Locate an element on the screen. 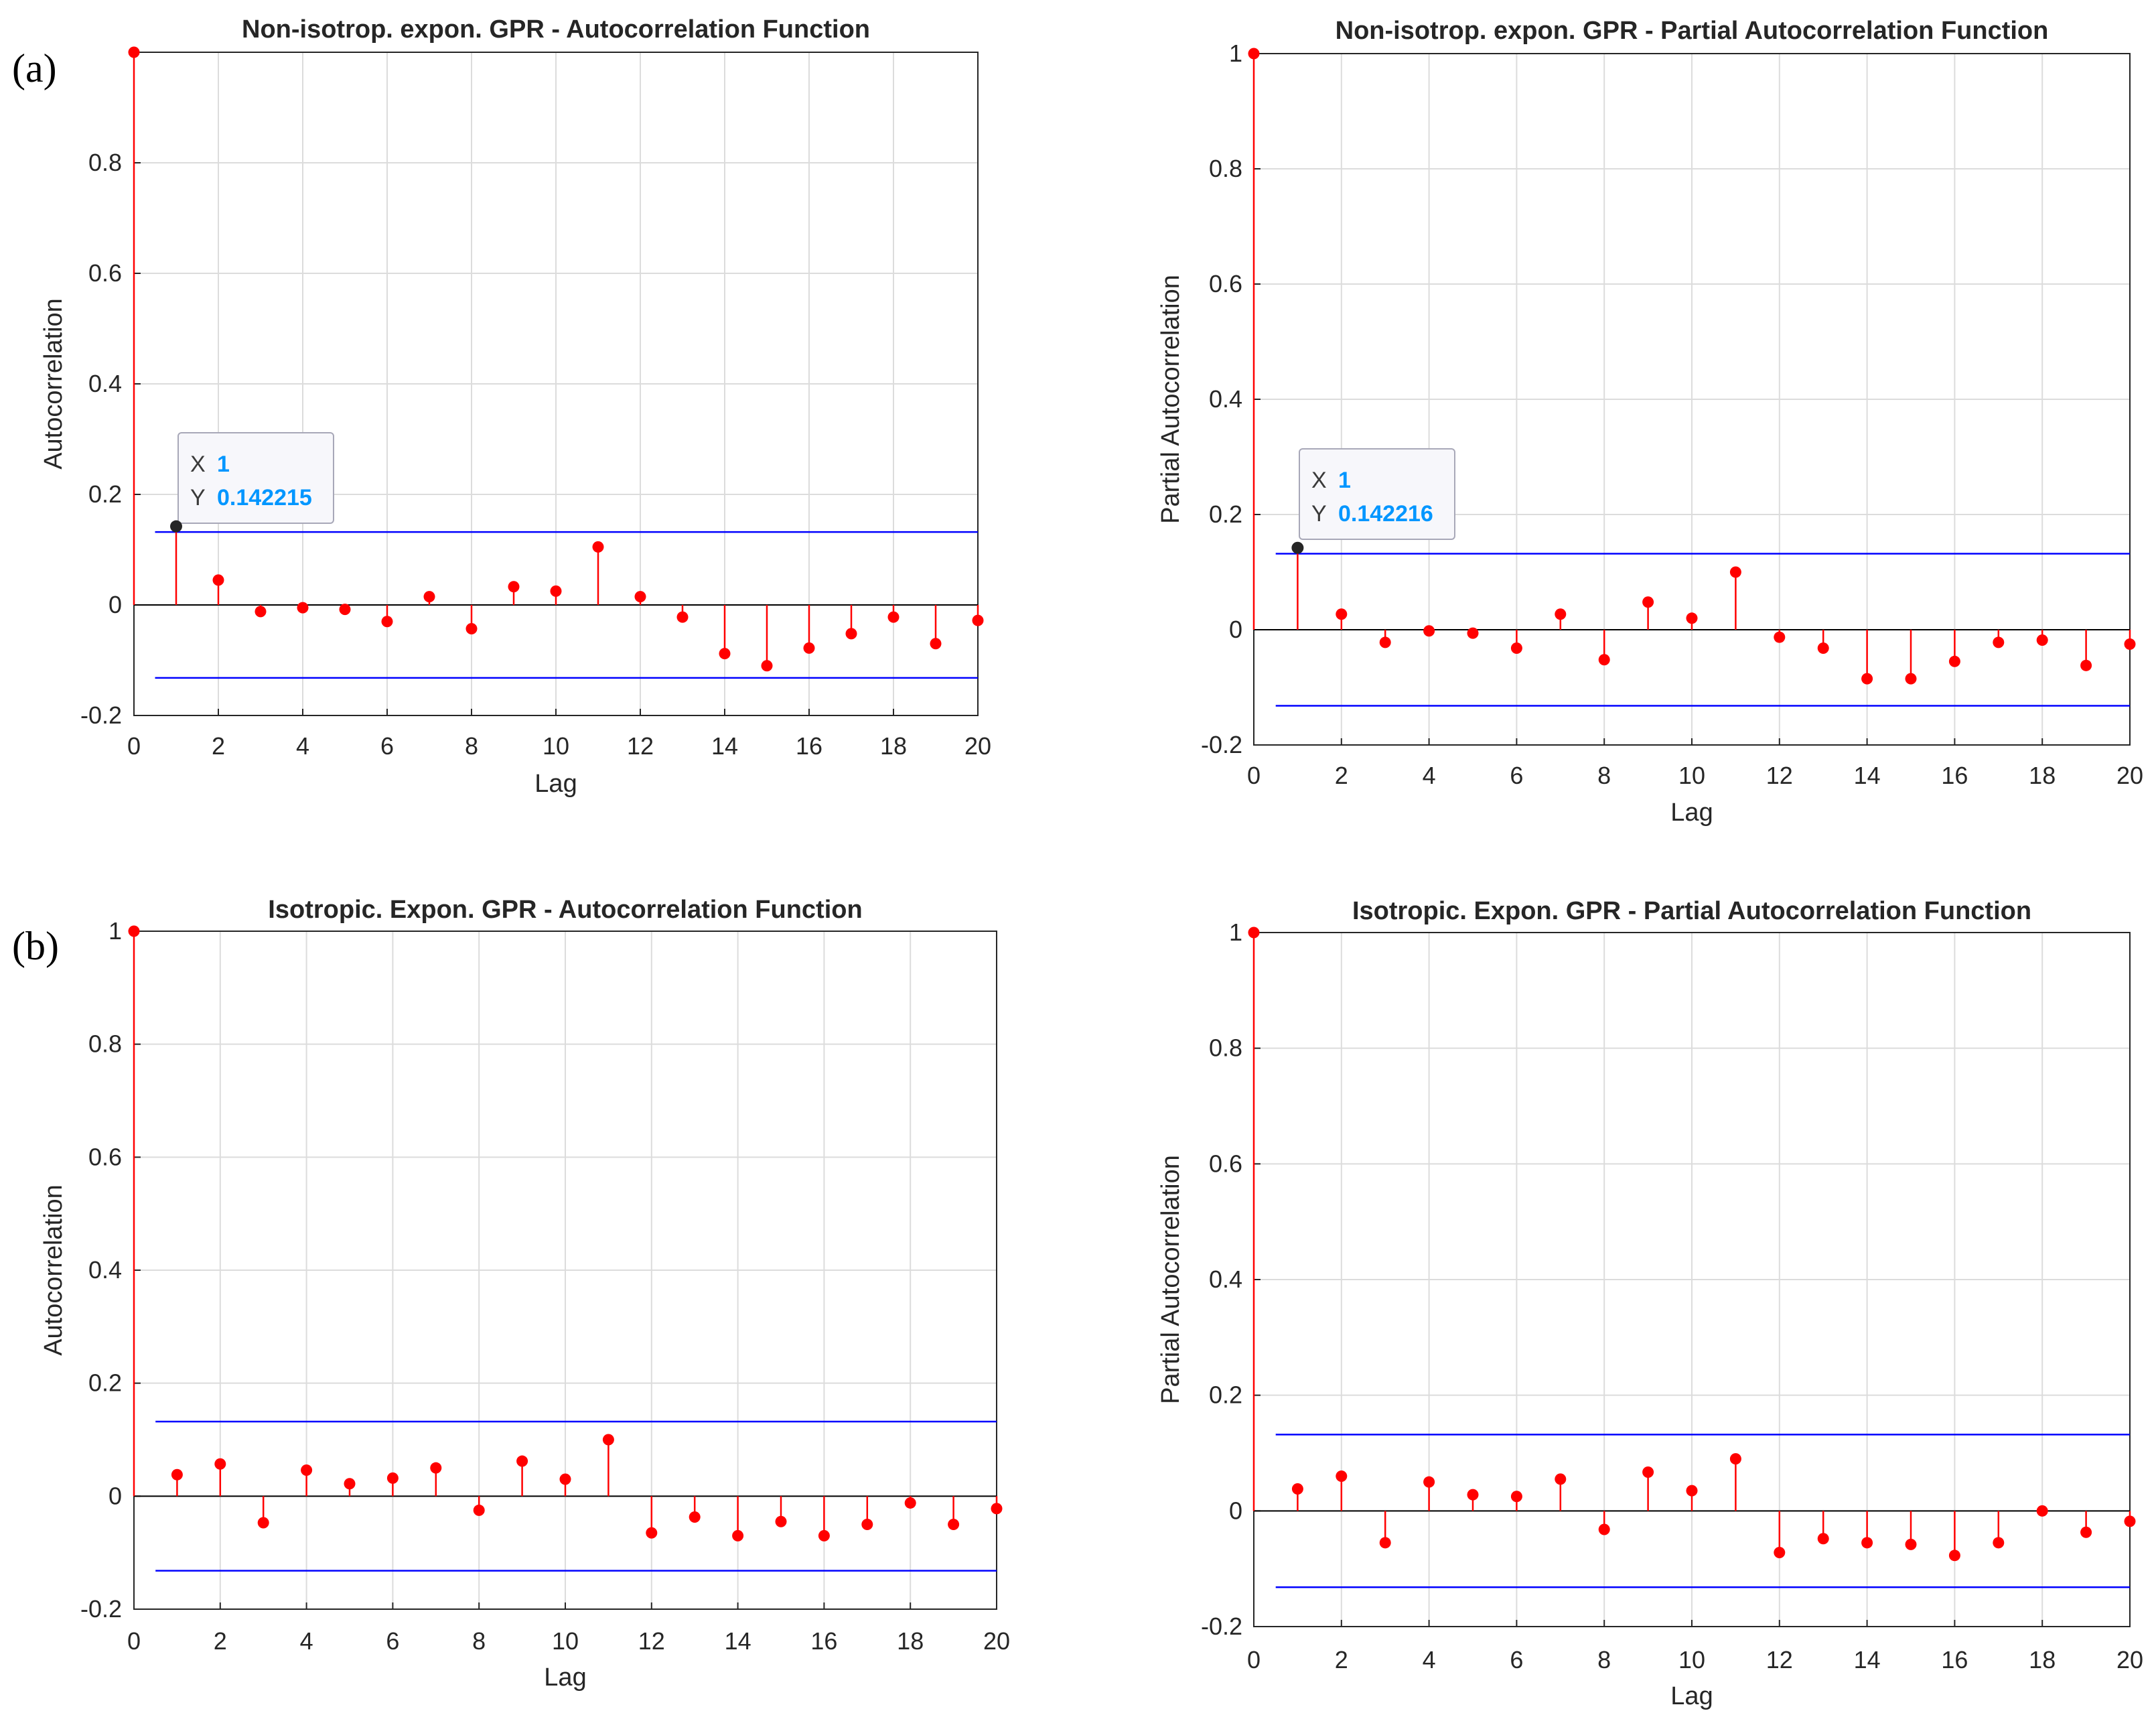  nonisotrop-acf-y-tick-label: 0.6 is located at coordinates (105, 273).